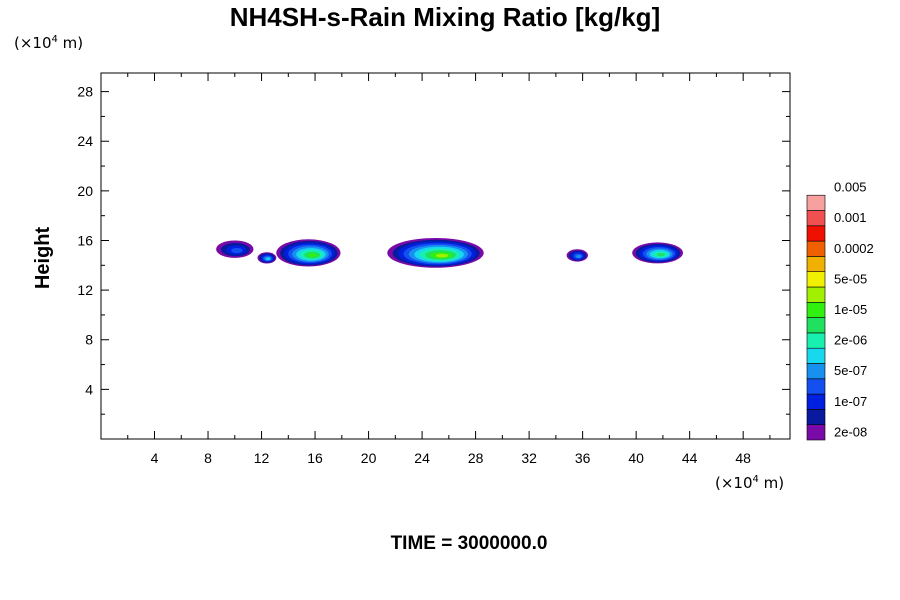  I want to click on colorbar-label: 5e-07, so click(850, 370).